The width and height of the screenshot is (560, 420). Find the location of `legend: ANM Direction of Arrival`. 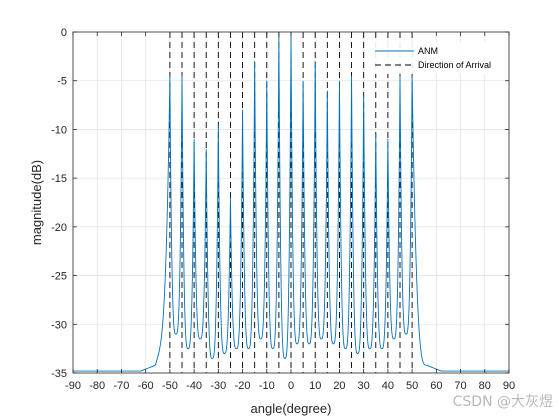

legend: ANM Direction of Arrival is located at coordinates (439, 58).